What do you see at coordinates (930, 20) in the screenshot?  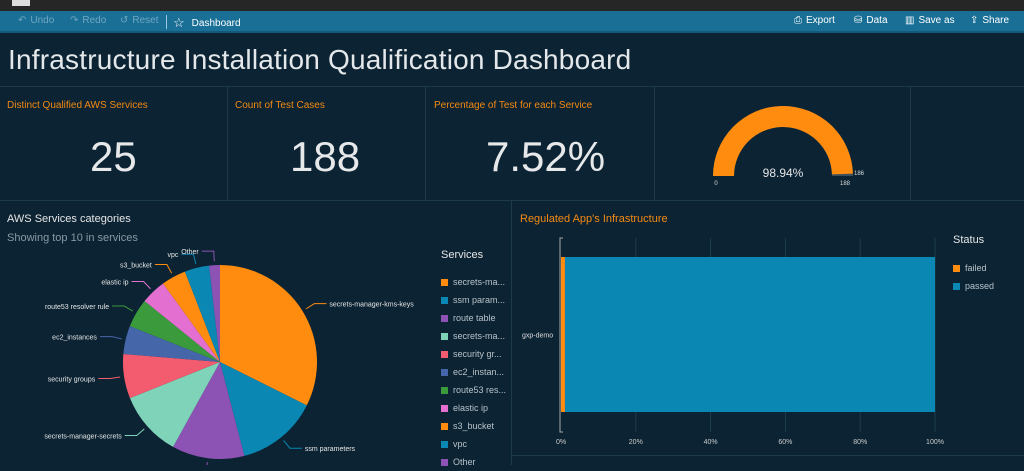 I see `save-as-button: ▥ Save as` at bounding box center [930, 20].